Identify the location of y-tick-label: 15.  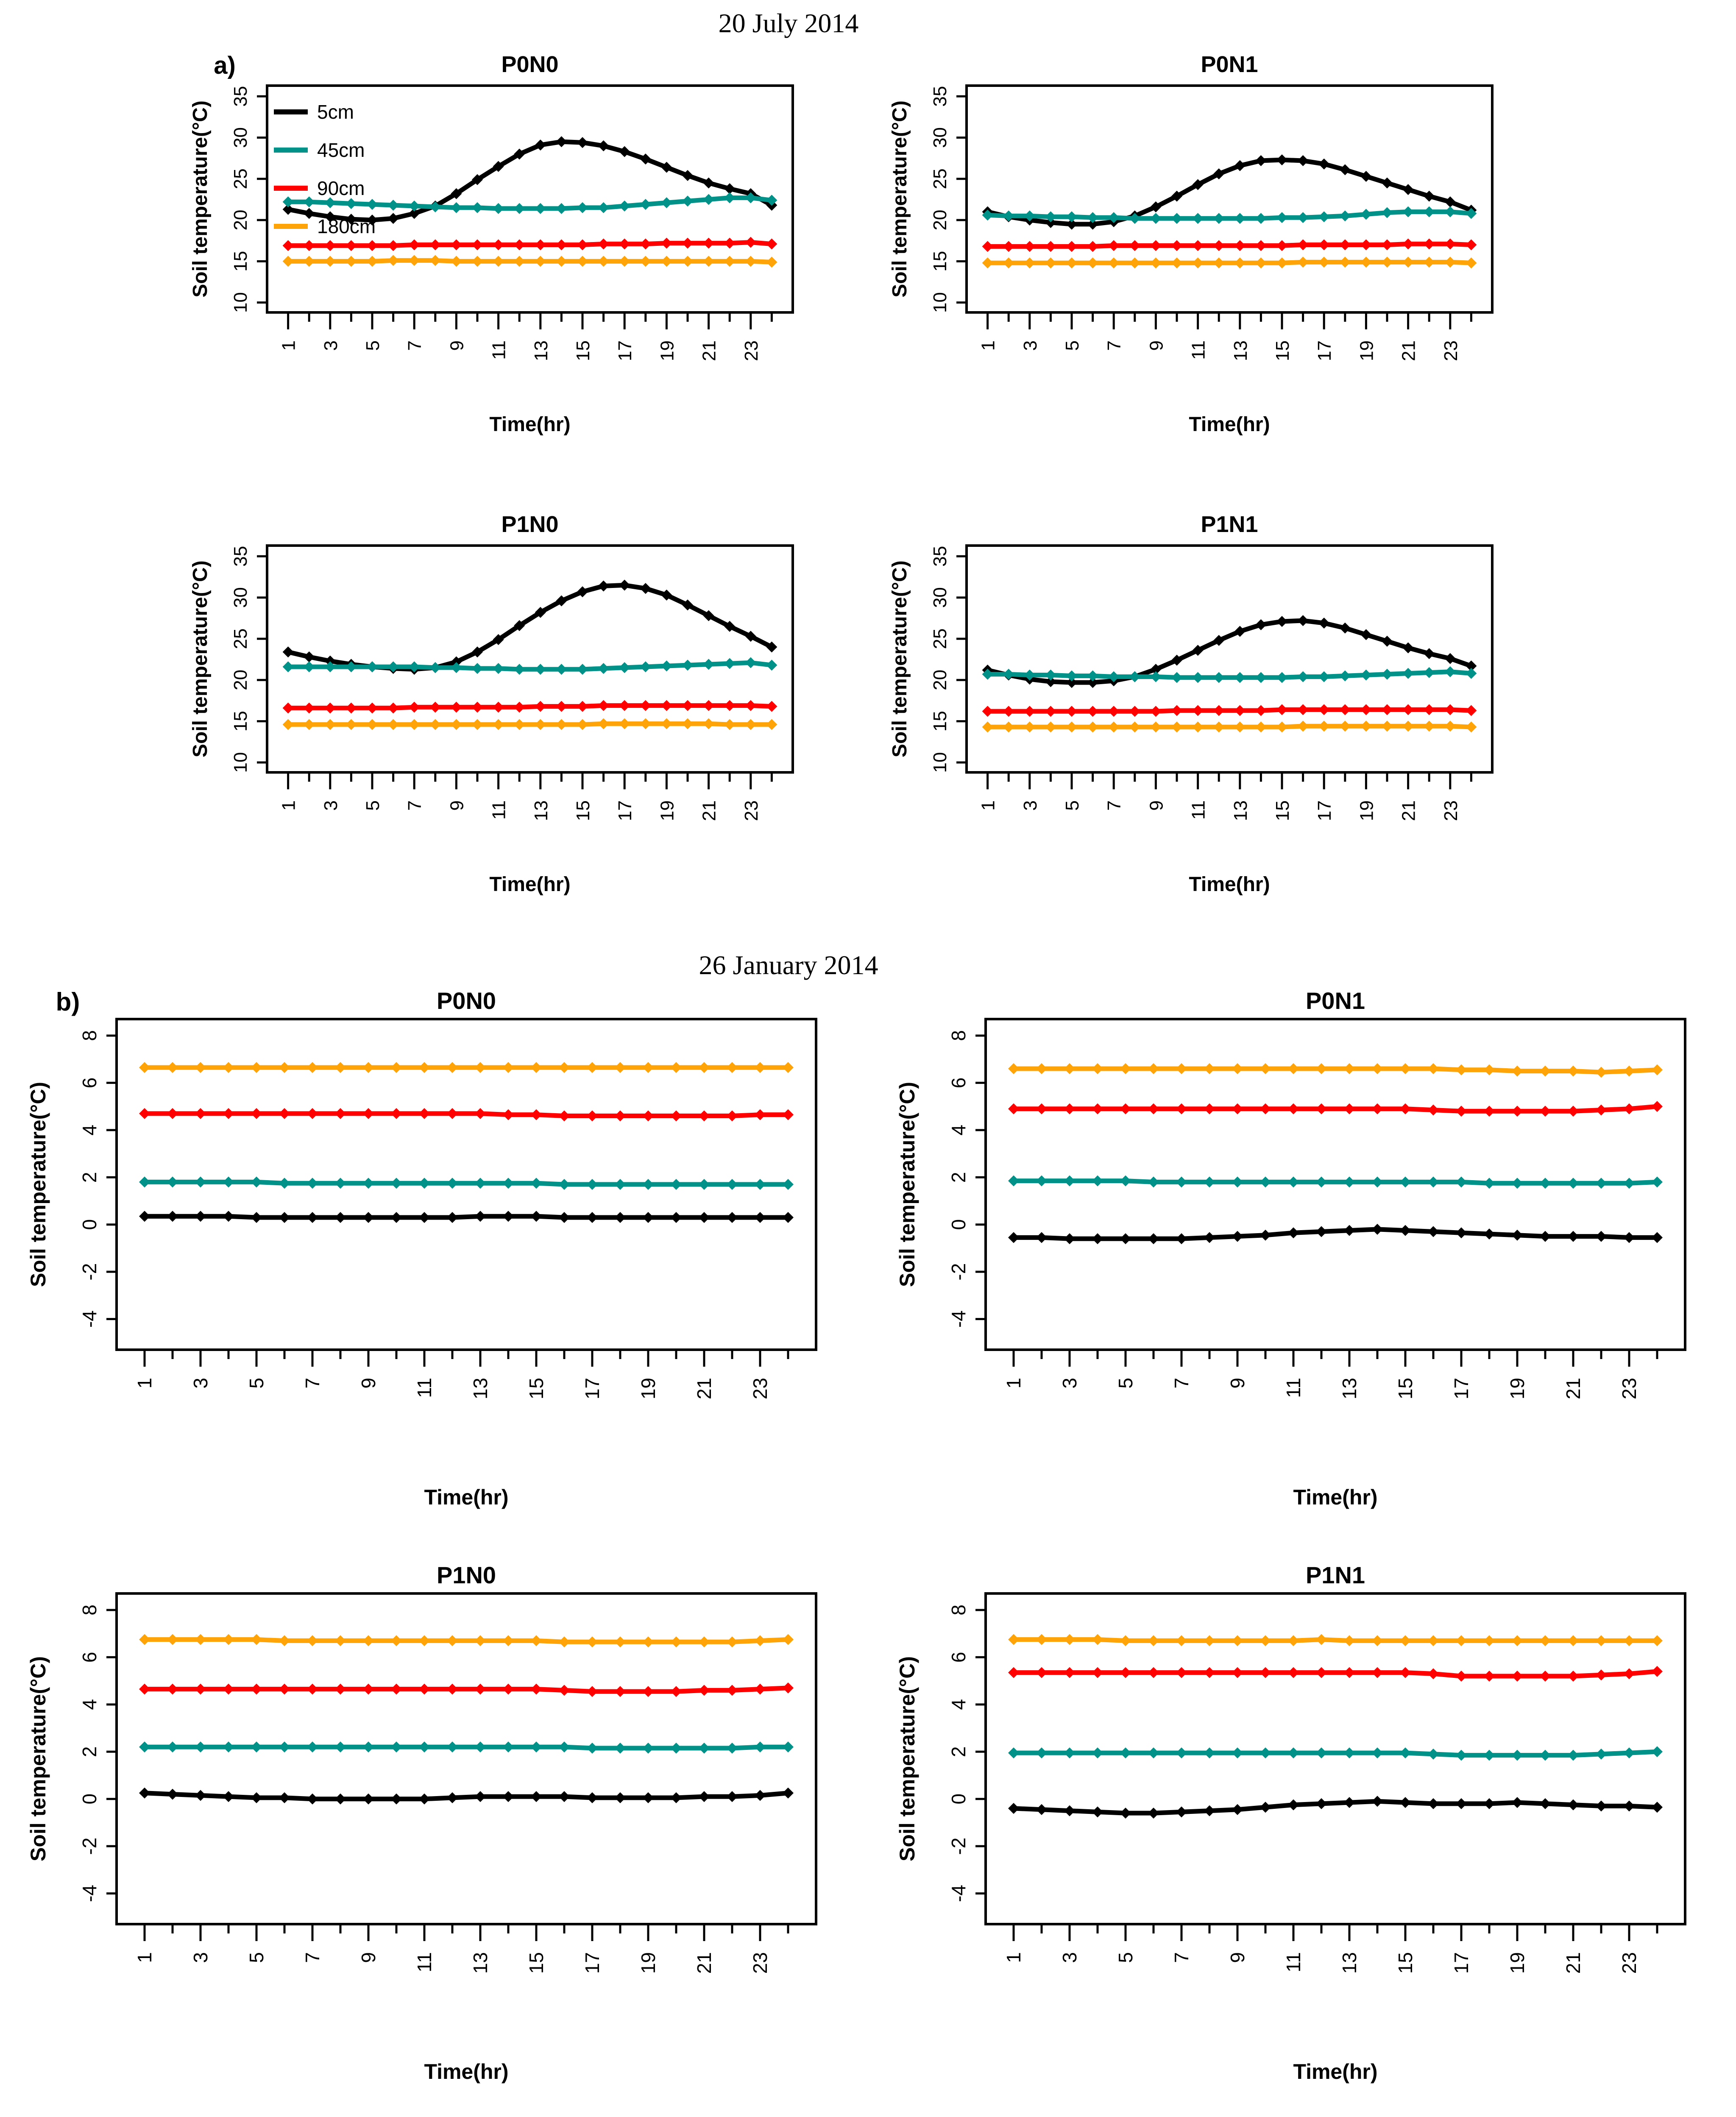
(940, 261).